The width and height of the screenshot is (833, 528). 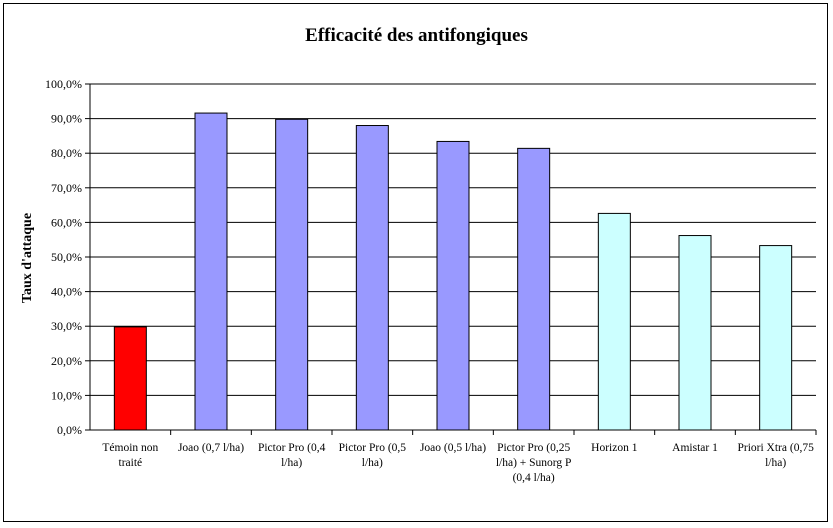 What do you see at coordinates (66, 153) in the screenshot?
I see `y-tick-label: 80,0%` at bounding box center [66, 153].